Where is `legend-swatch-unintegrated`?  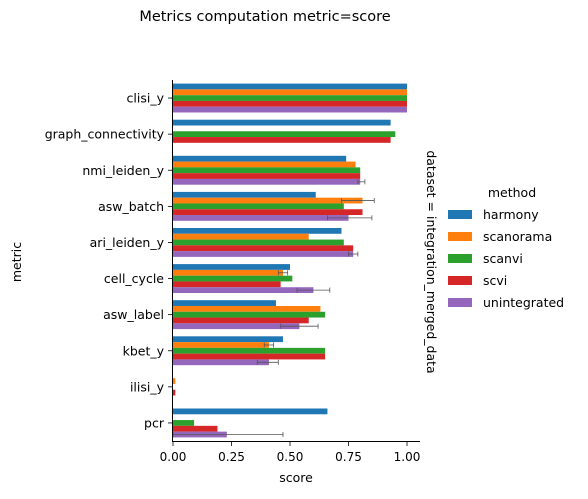 legend-swatch-unintegrated is located at coordinates (460, 302).